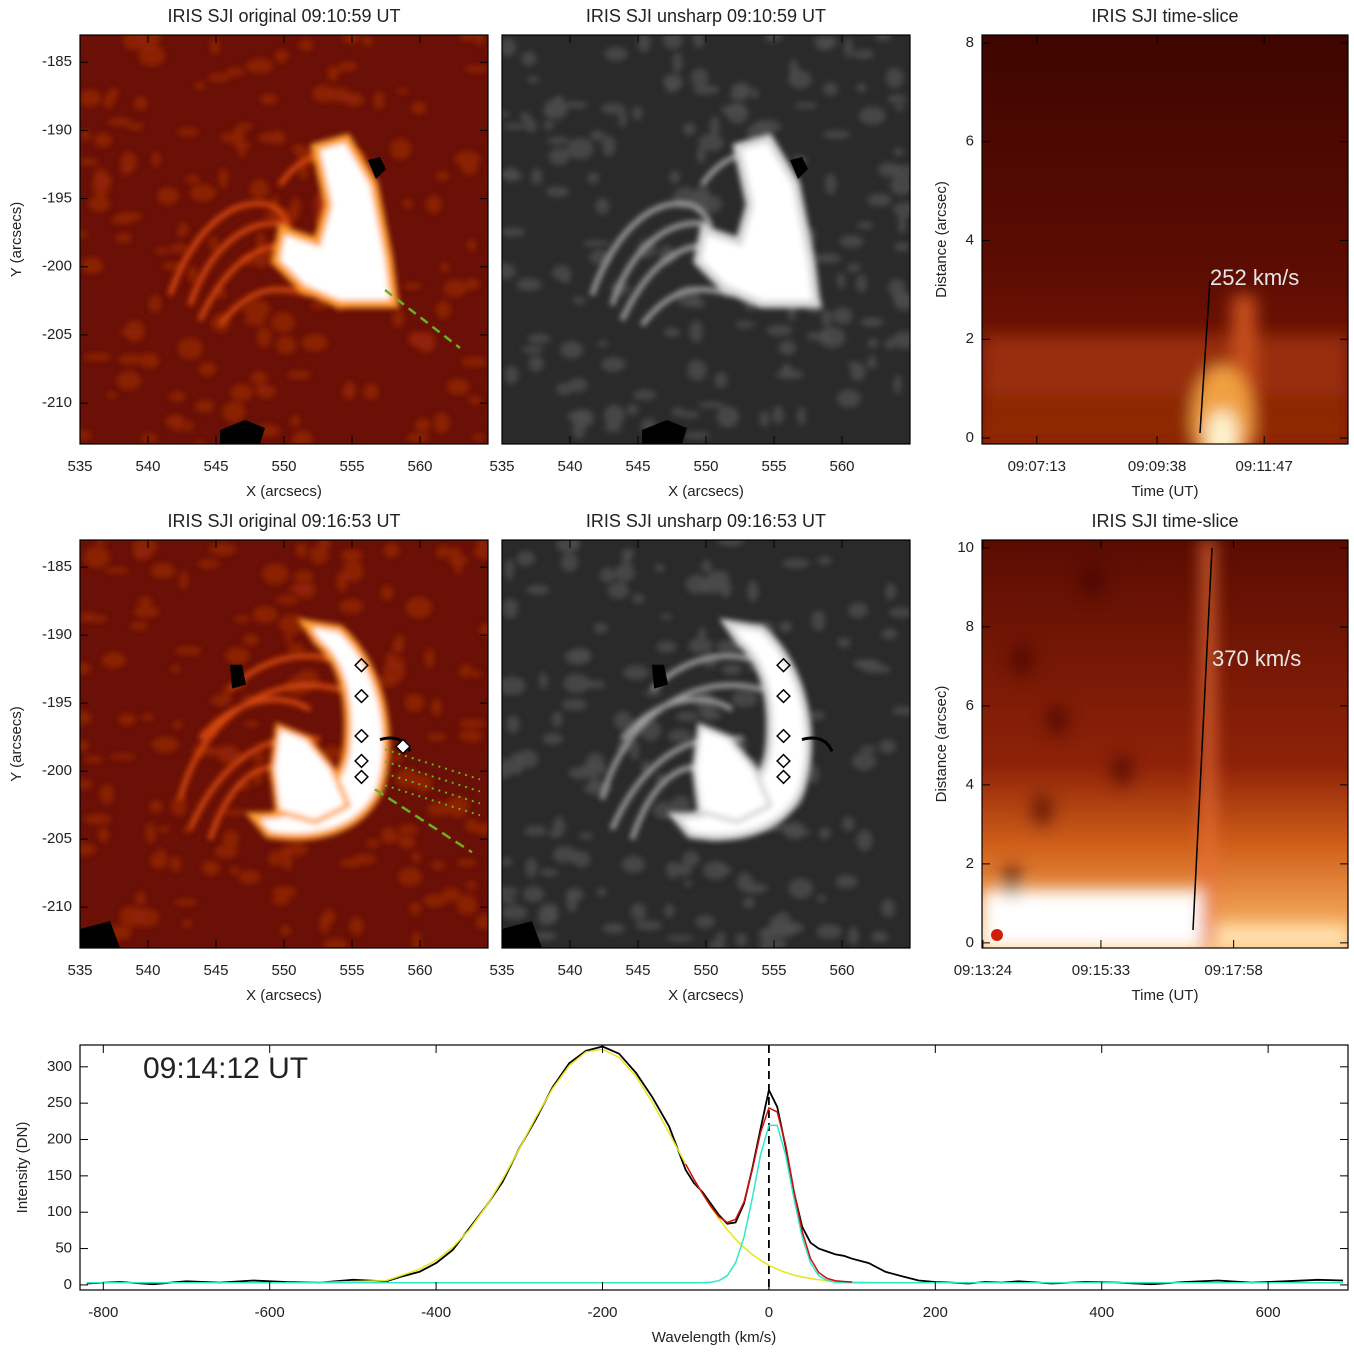 The width and height of the screenshot is (1354, 1356). I want to click on y-tick-label: 8, so click(970, 626).